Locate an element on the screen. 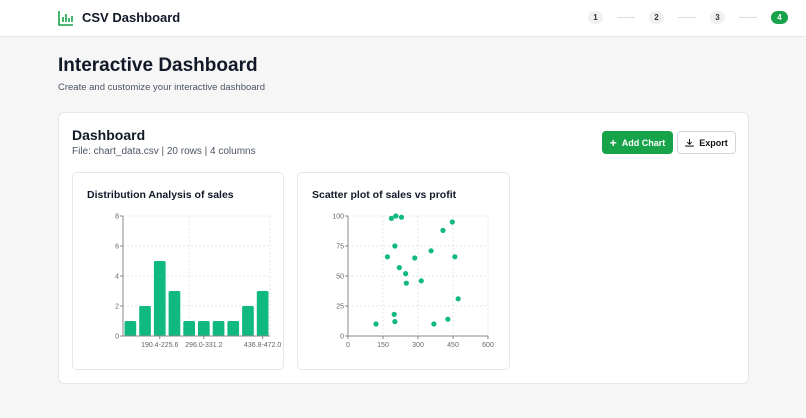 The width and height of the screenshot is (806, 418). y-tick-label: 2 is located at coordinates (117, 307).